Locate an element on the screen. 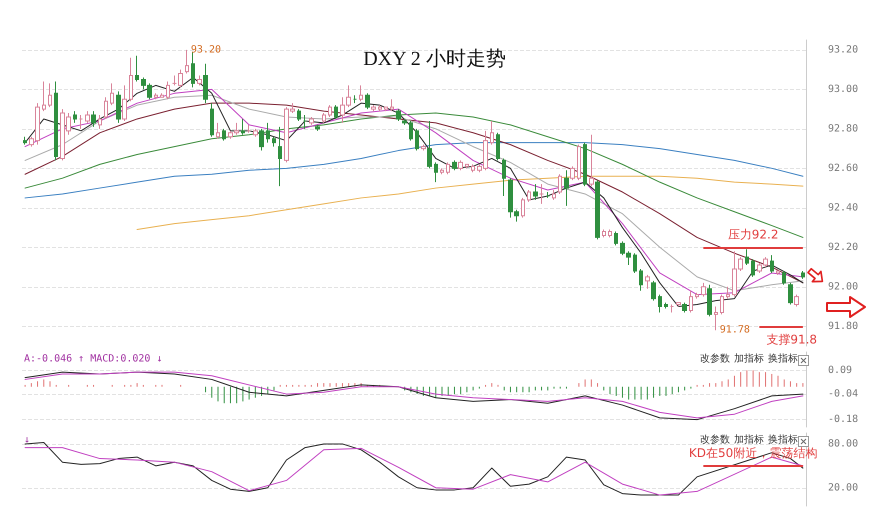 The height and width of the screenshot is (520, 869). chart-title: DXY 2 小时走势 is located at coordinates (434, 59).